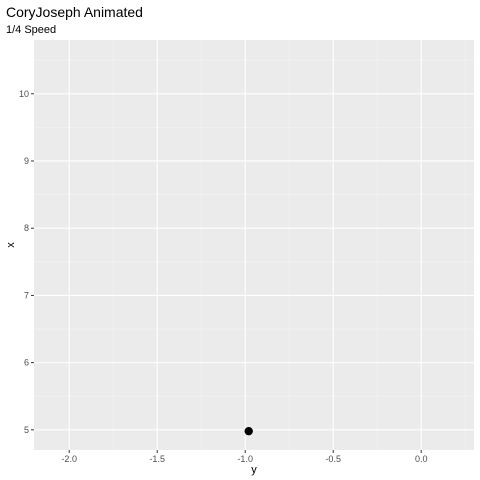 The image size is (480, 480). I want to click on y-tick-label: 8, so click(26, 228).